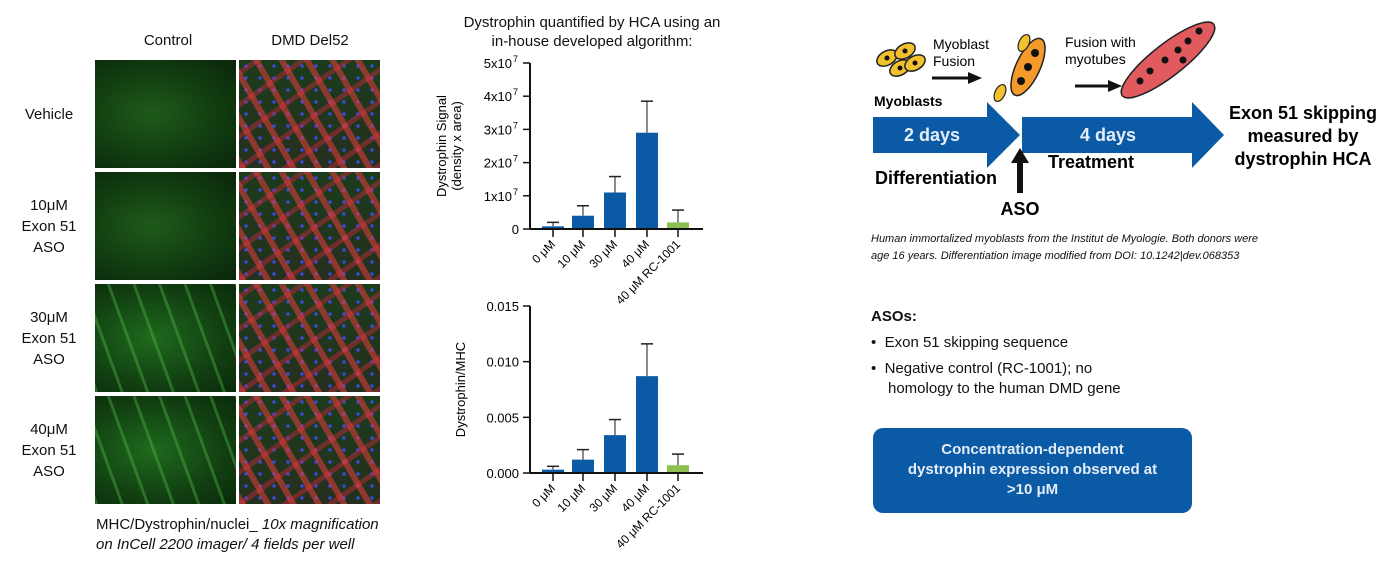  I want to click on y-tick-label: 0.005, so click(502, 417).